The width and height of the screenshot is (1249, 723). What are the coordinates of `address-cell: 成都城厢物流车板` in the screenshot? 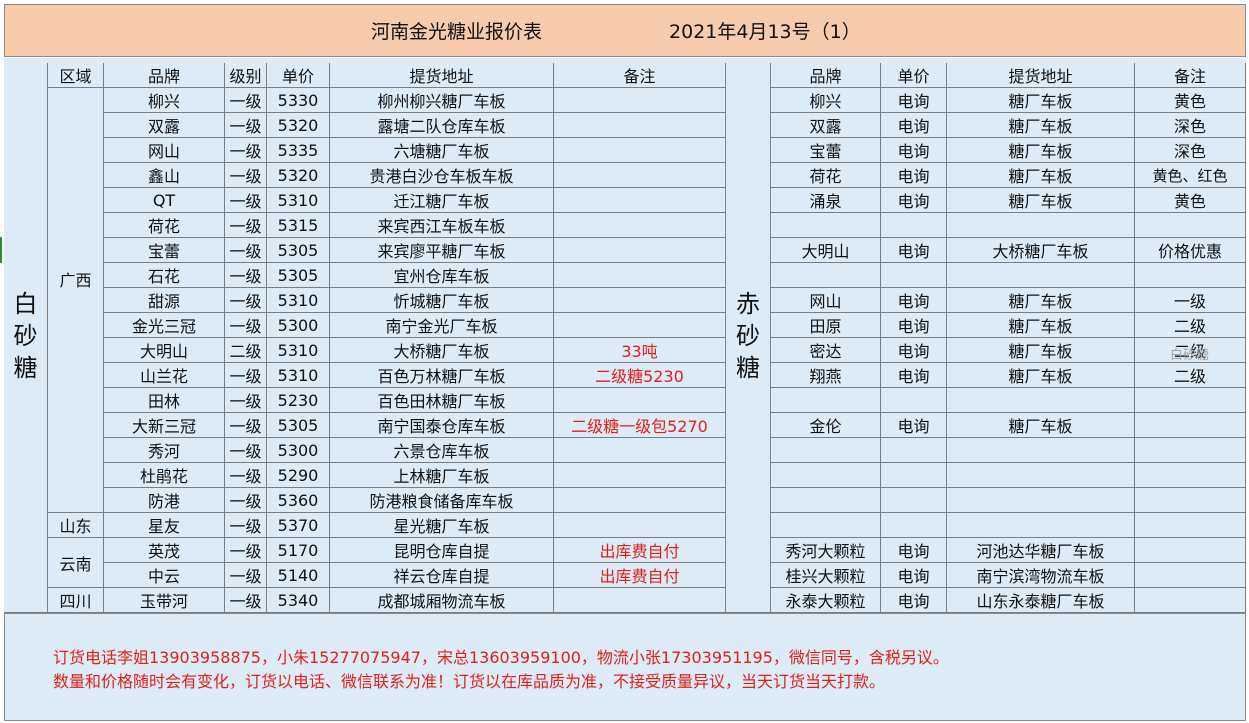 It's located at (442, 600).